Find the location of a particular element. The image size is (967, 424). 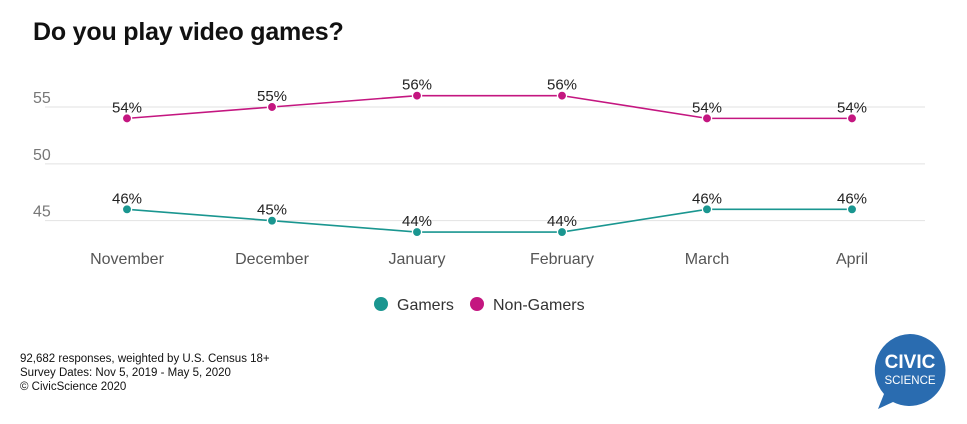

data-label-gamers: 45% is located at coordinates (272, 210).